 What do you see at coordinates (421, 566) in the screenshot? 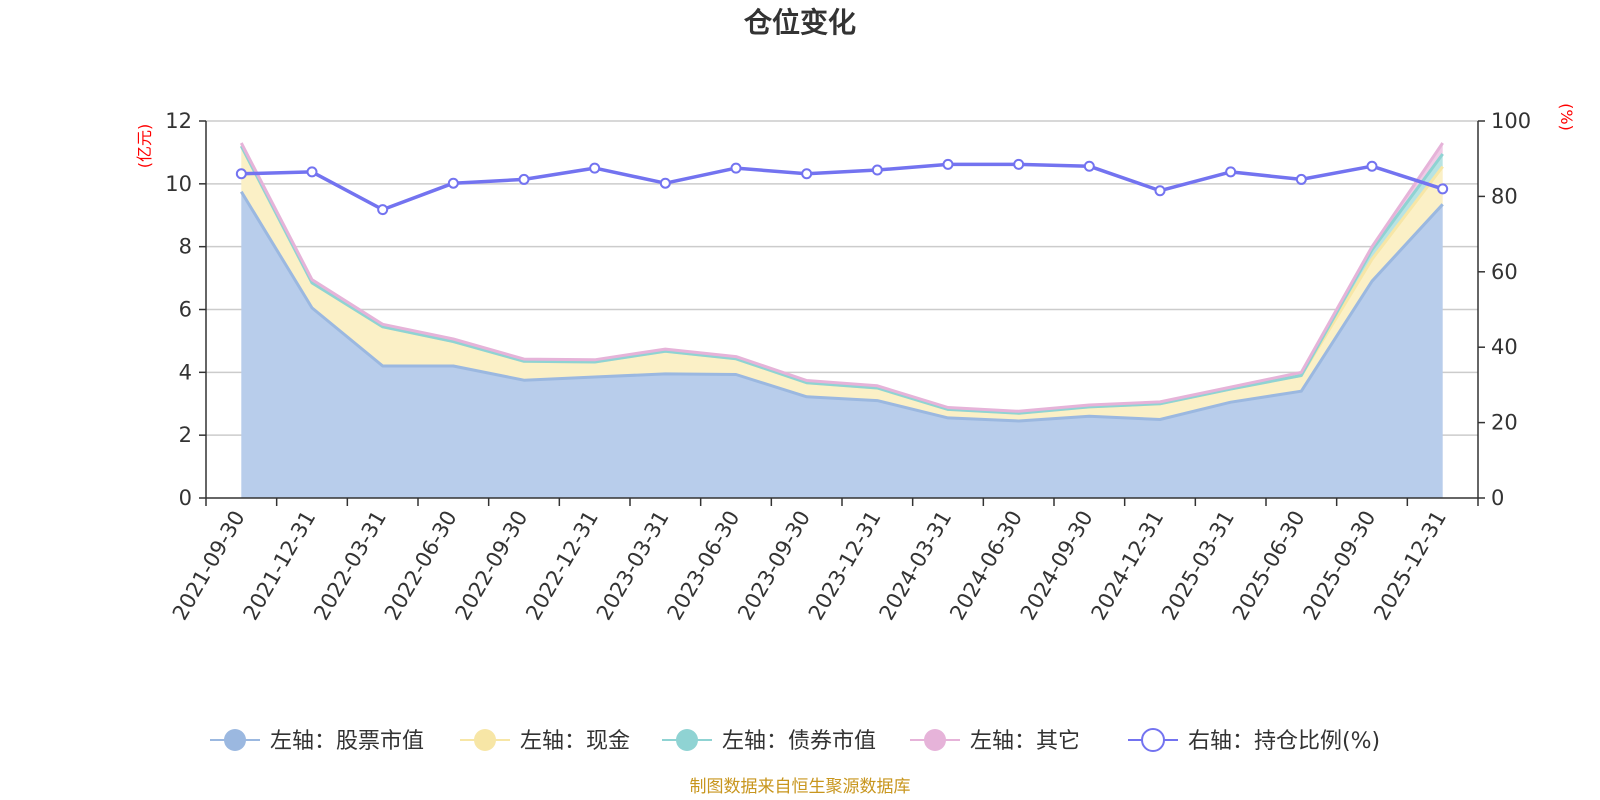
I see `x-tick-label: 2022-06-30` at bounding box center [421, 566].